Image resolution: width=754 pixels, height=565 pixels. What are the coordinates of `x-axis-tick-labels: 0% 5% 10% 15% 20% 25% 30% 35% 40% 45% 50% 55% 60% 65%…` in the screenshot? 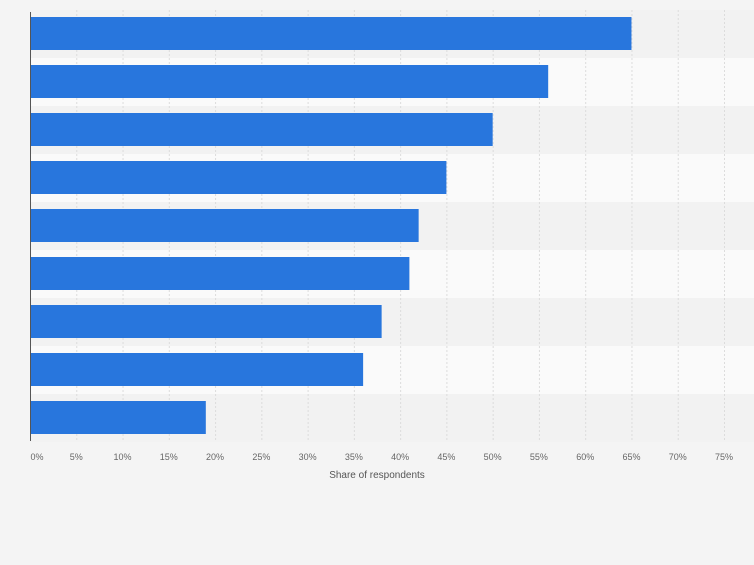 It's located at (381, 457).